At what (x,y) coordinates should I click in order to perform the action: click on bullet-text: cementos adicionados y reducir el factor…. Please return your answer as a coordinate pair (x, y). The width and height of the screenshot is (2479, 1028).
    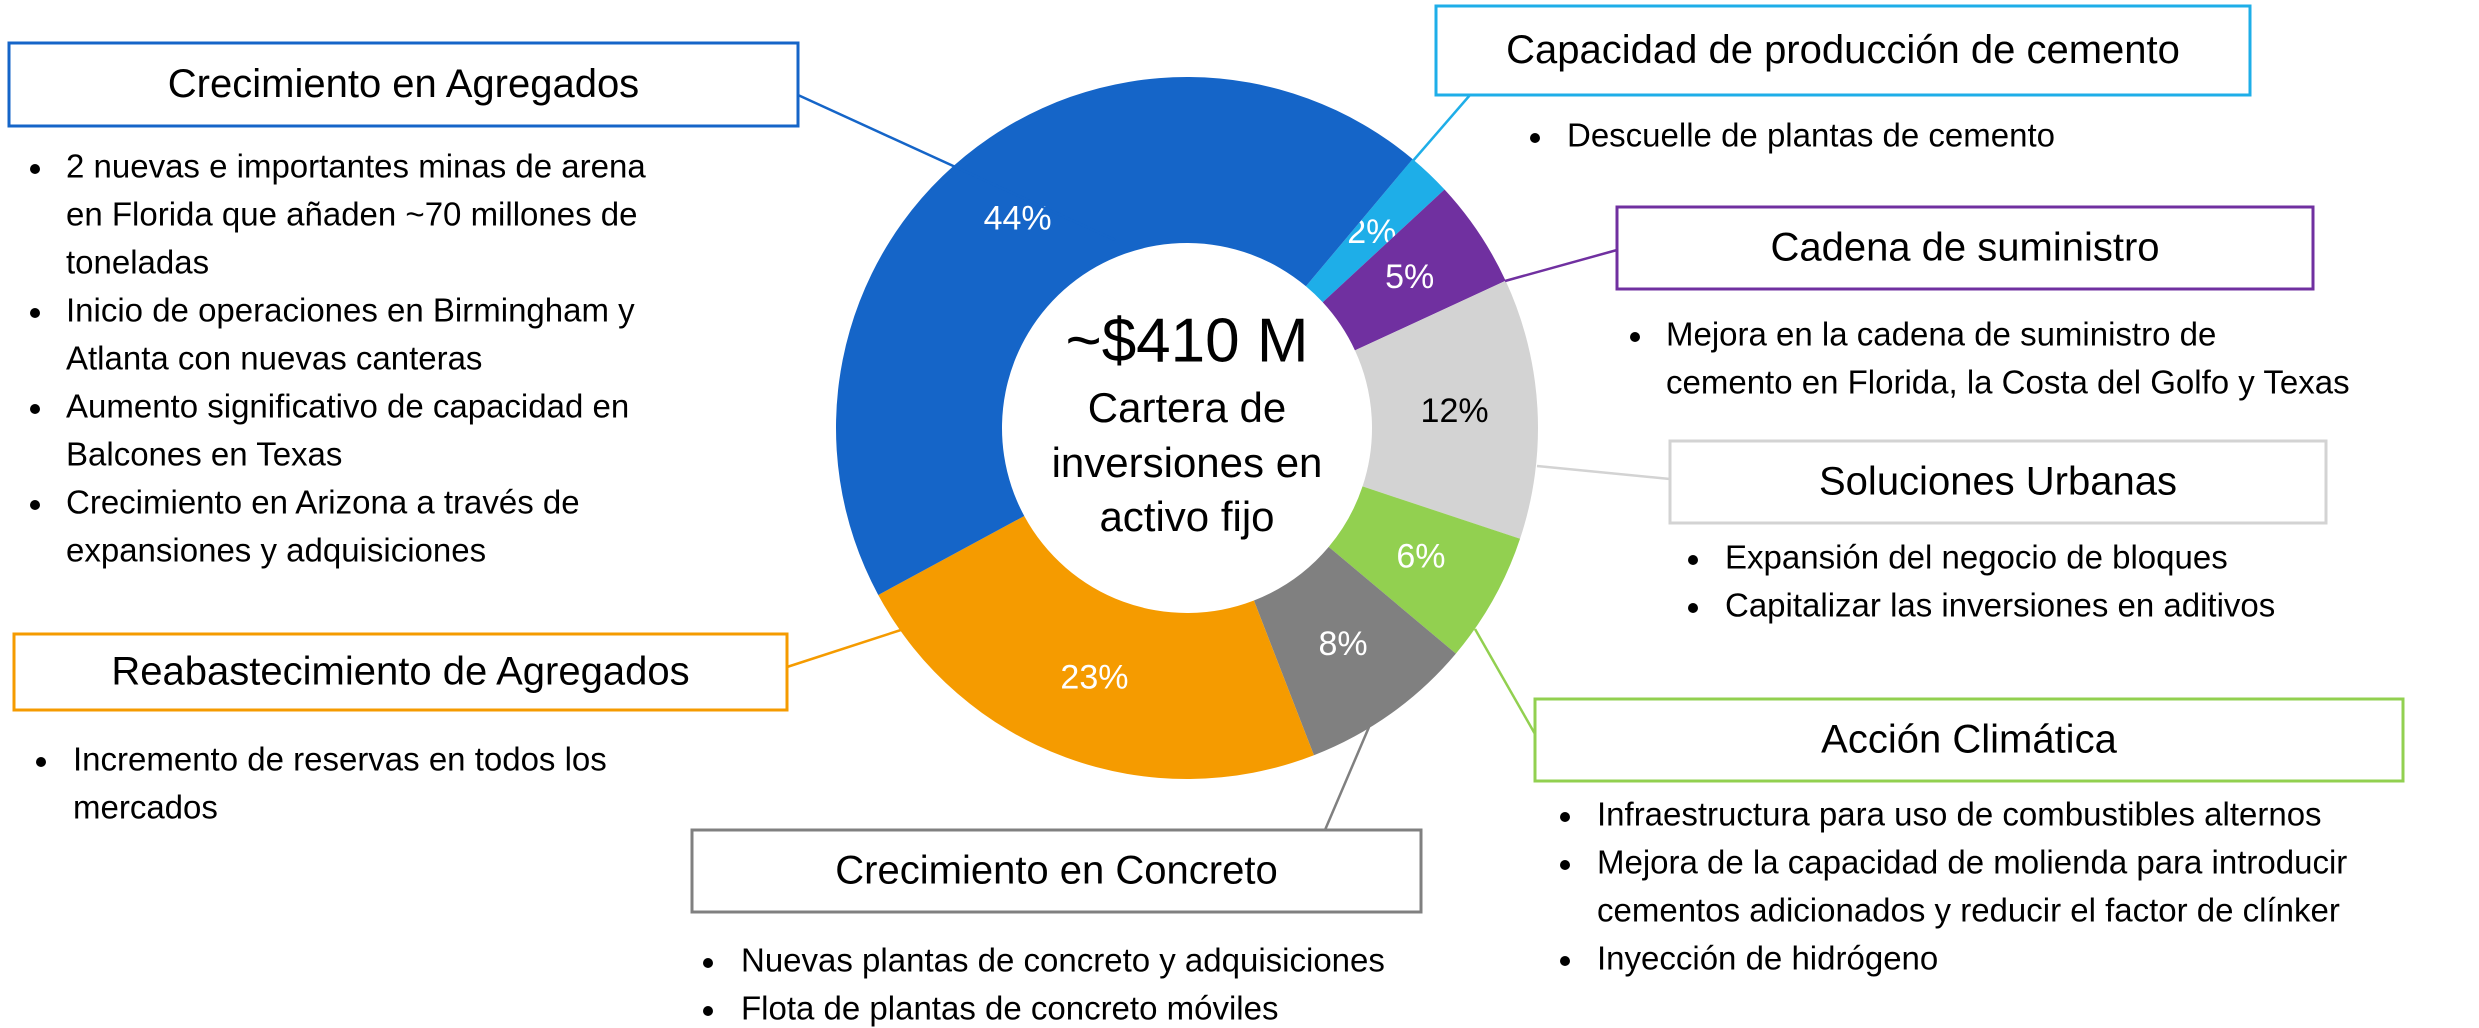
    Looking at the image, I should click on (1968, 910).